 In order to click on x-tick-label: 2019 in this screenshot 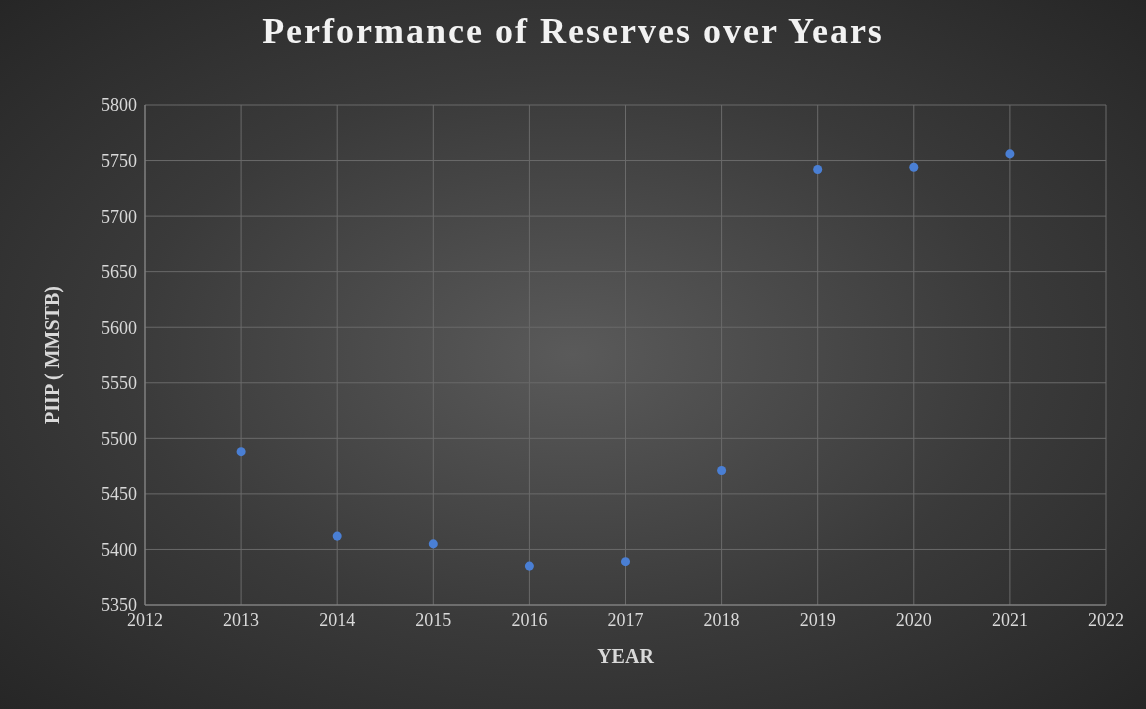, I will do `click(817, 619)`.